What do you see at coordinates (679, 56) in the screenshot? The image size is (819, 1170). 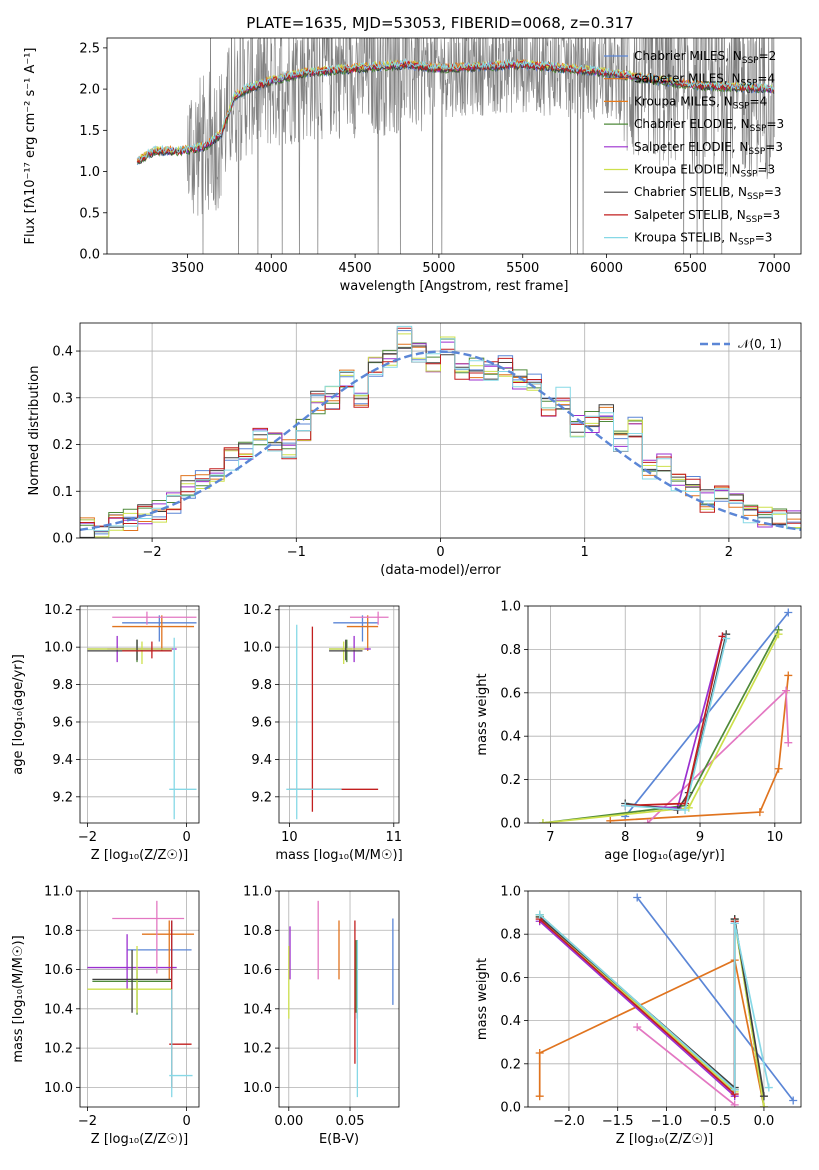 I see `legend-model: Chabrier MILES` at bounding box center [679, 56].